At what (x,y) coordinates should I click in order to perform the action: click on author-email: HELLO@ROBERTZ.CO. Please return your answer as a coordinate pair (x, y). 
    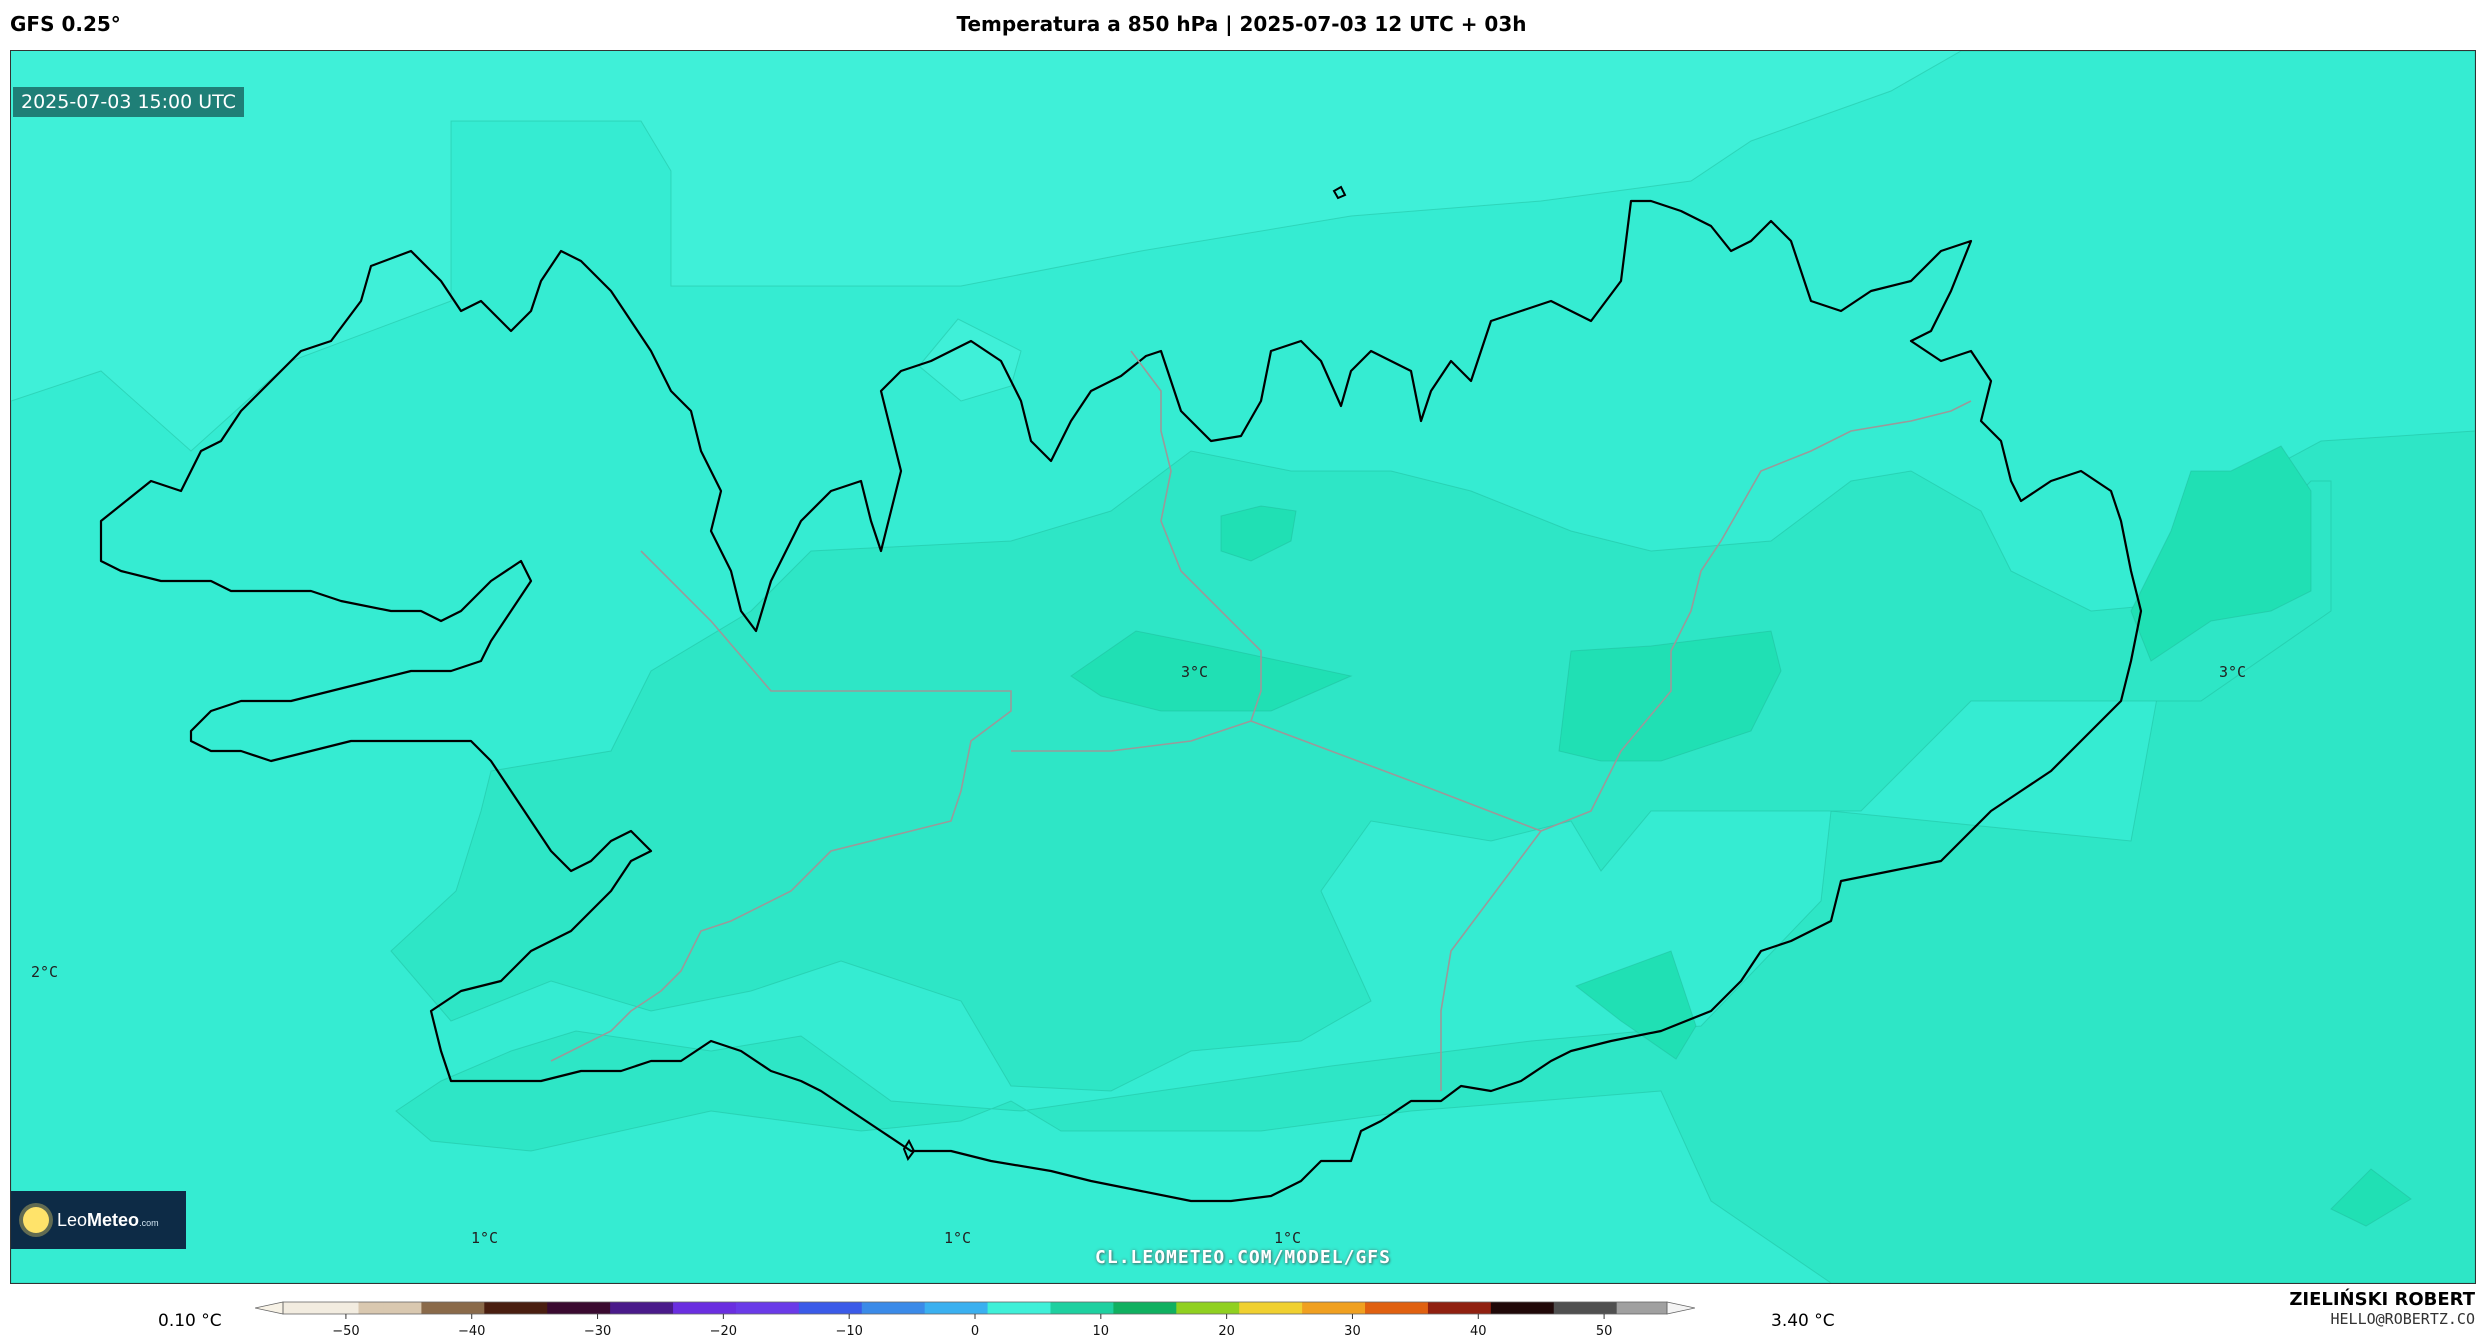
    Looking at the image, I should click on (2403, 1319).